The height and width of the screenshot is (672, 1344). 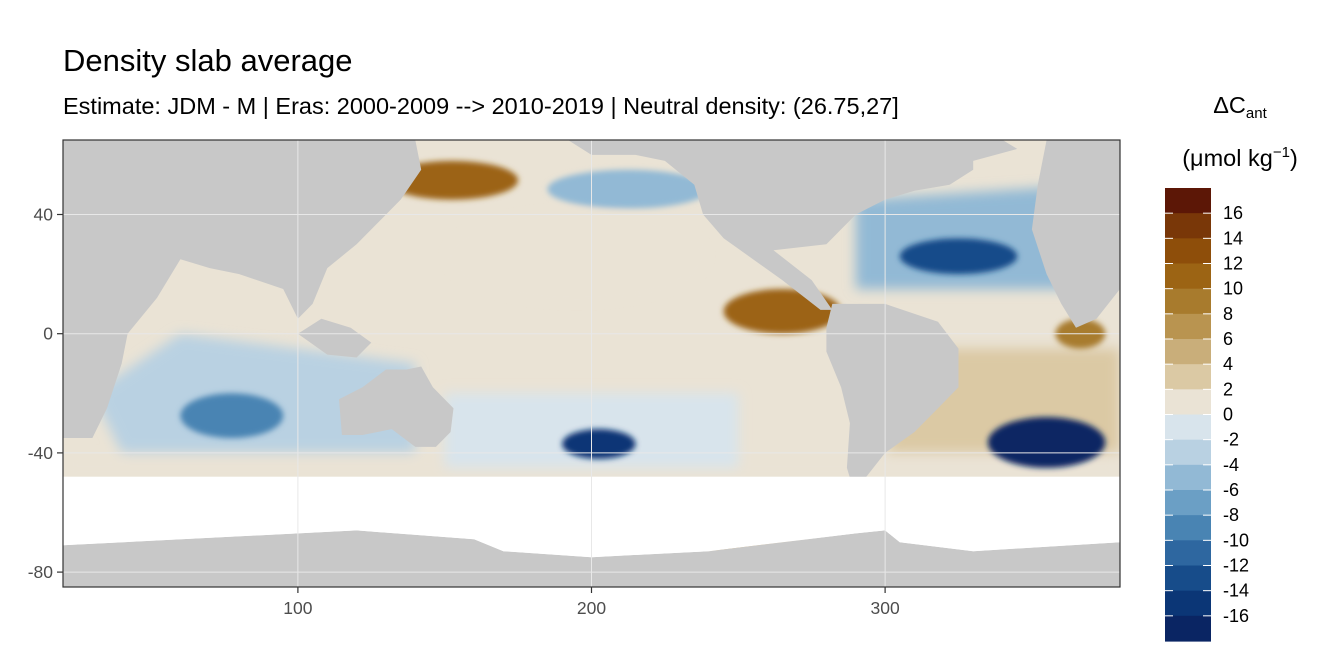 What do you see at coordinates (1228, 364) in the screenshot?
I see `legend-label: 4` at bounding box center [1228, 364].